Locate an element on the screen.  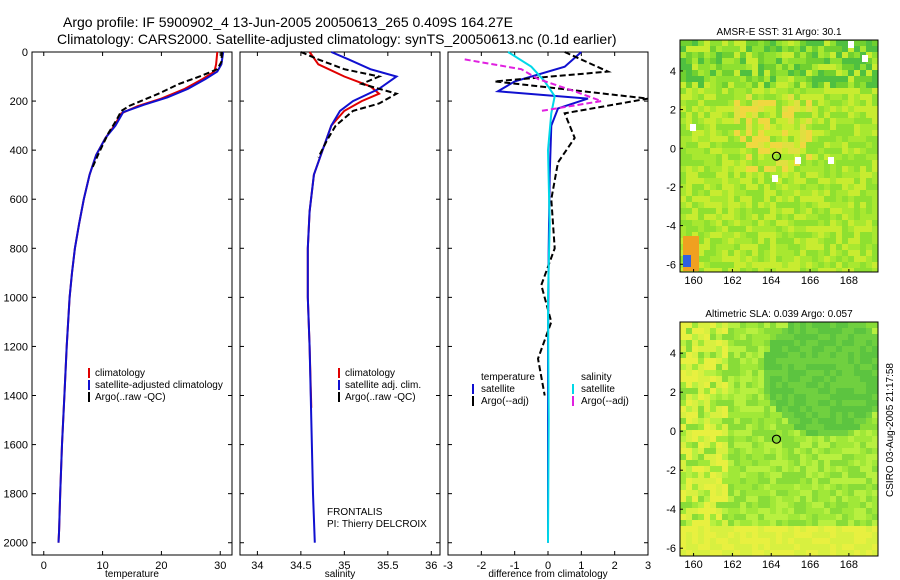
missing-data-cell is located at coordinates (831, 160).